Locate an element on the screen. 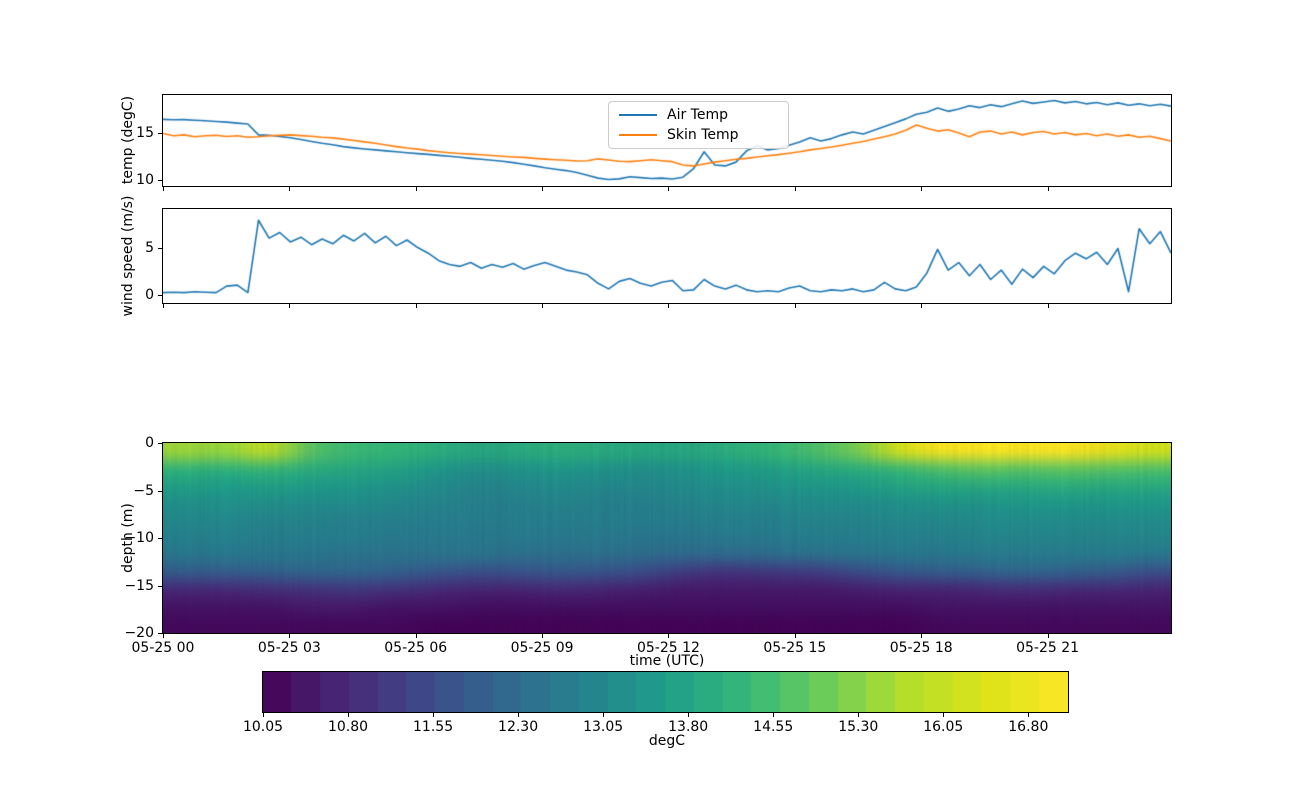 Image resolution: width=1300 pixels, height=800 pixels. colorbar-canvas is located at coordinates (665, 692).